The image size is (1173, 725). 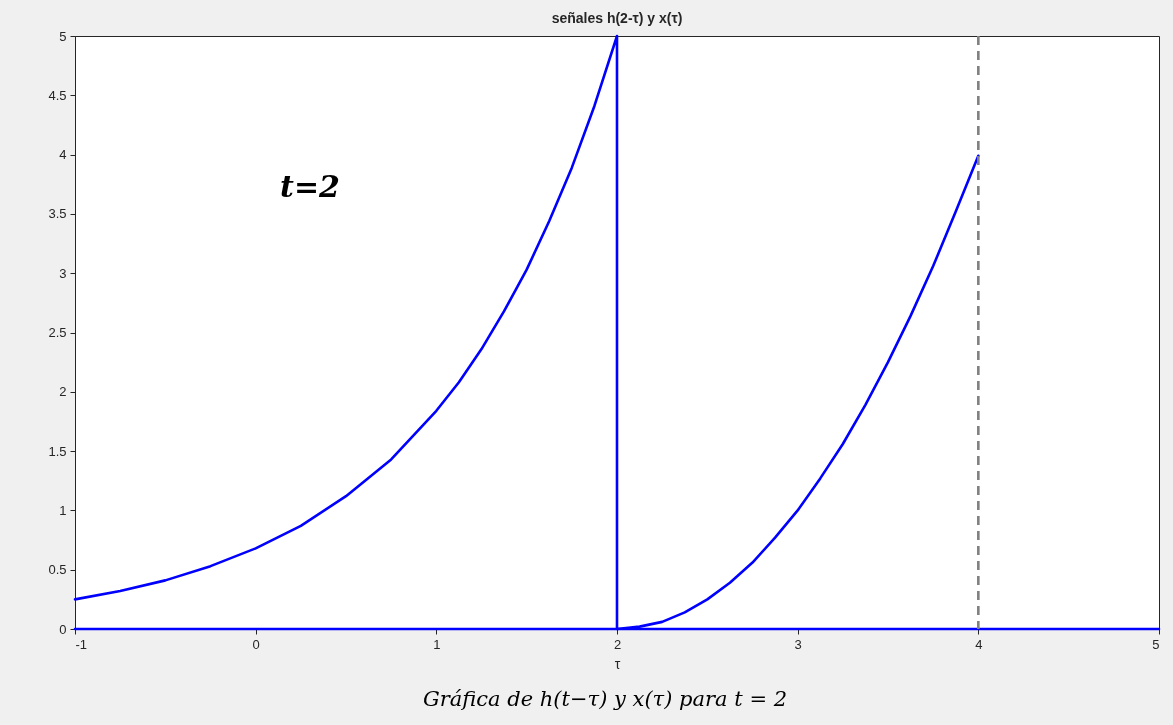 What do you see at coordinates (437, 644) in the screenshot?
I see `x-tick-label: 1` at bounding box center [437, 644].